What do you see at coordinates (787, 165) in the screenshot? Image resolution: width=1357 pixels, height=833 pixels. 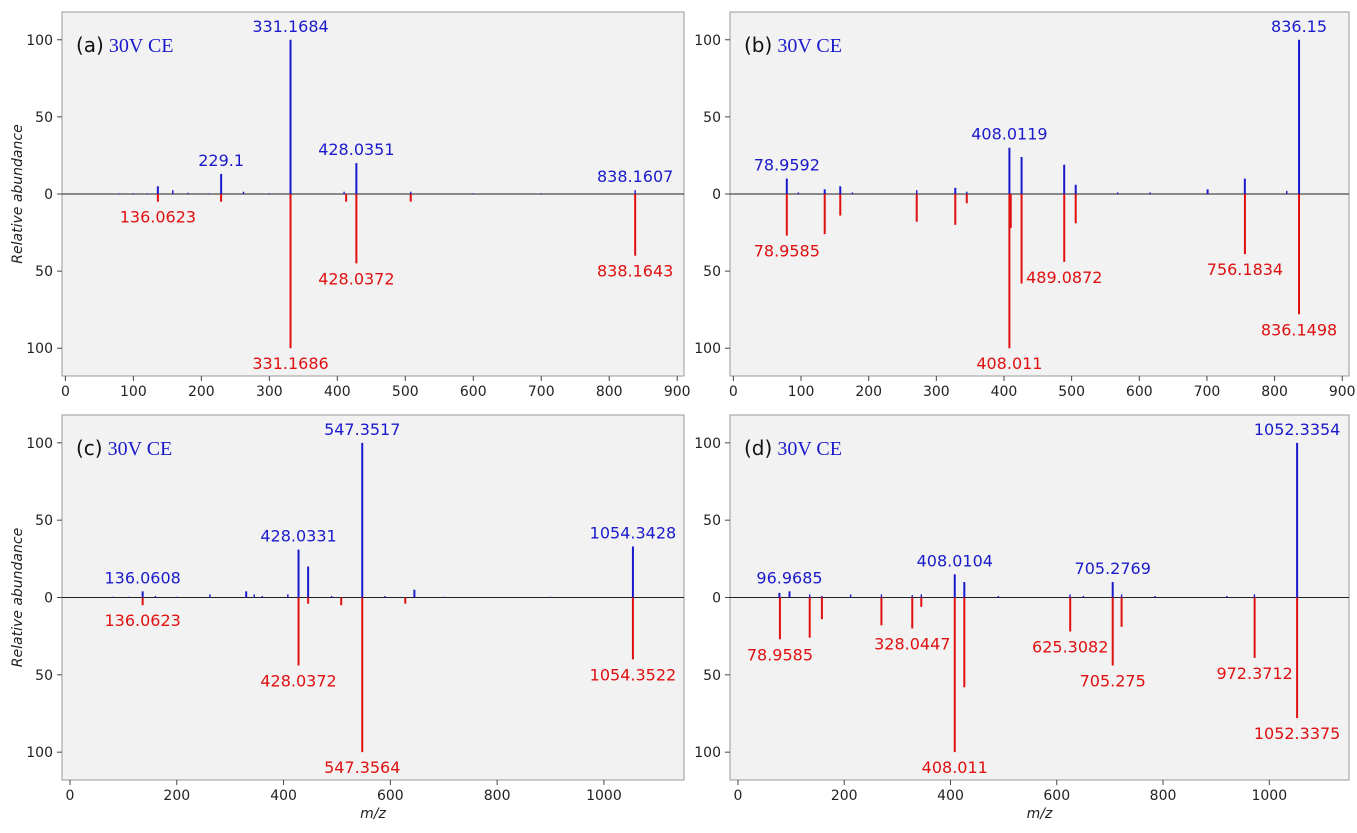 I see `peak-label-top: 78.9592` at bounding box center [787, 165].